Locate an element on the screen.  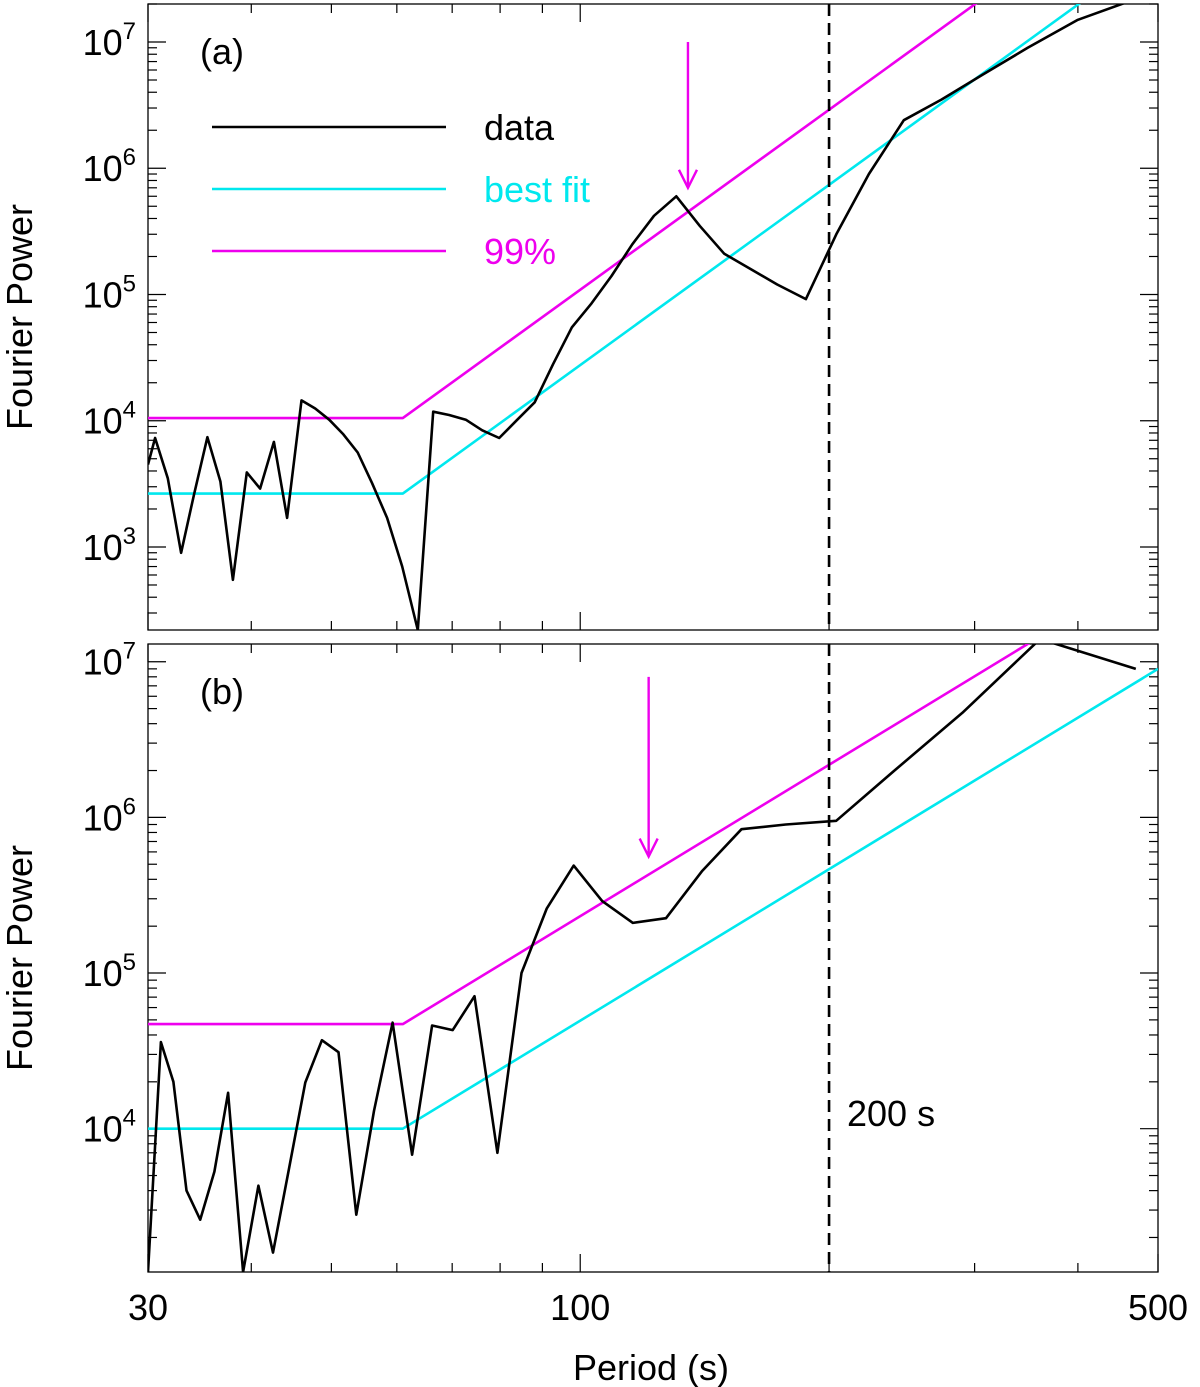
legend-label: best fit is located at coordinates (537, 189).